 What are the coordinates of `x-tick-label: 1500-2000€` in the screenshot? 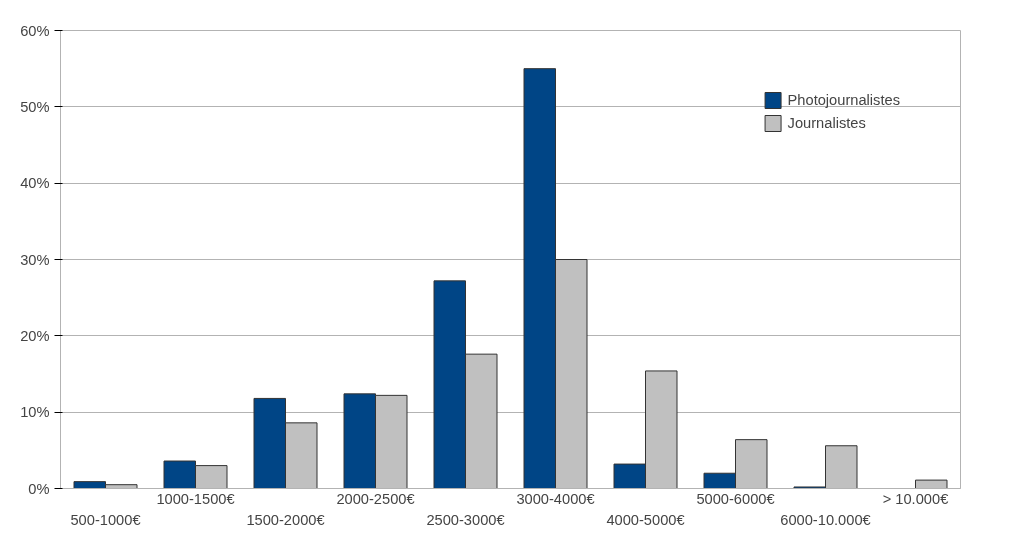 It's located at (285, 519).